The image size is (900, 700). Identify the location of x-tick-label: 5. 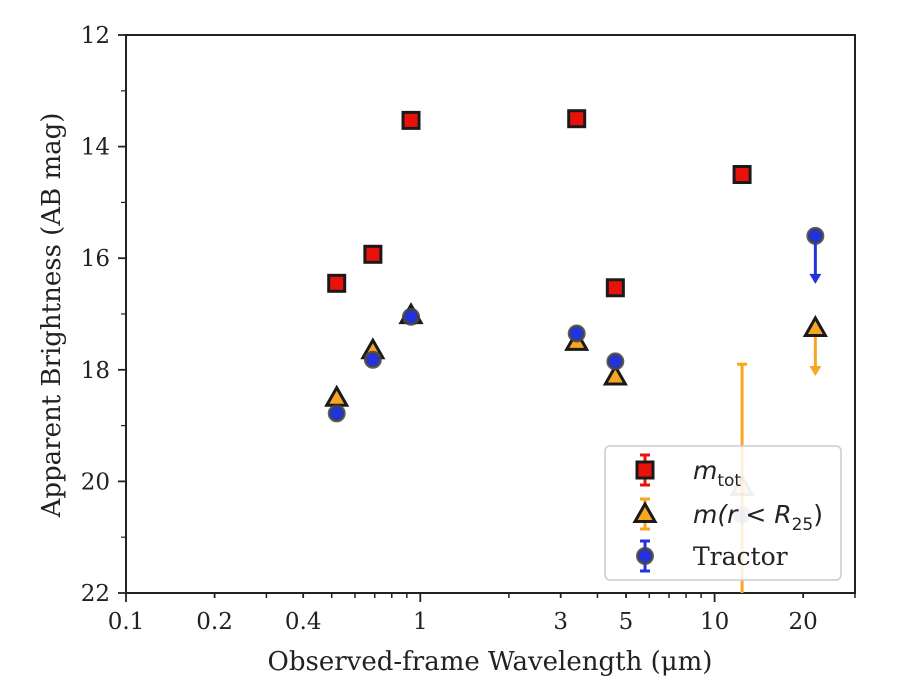
(626, 622).